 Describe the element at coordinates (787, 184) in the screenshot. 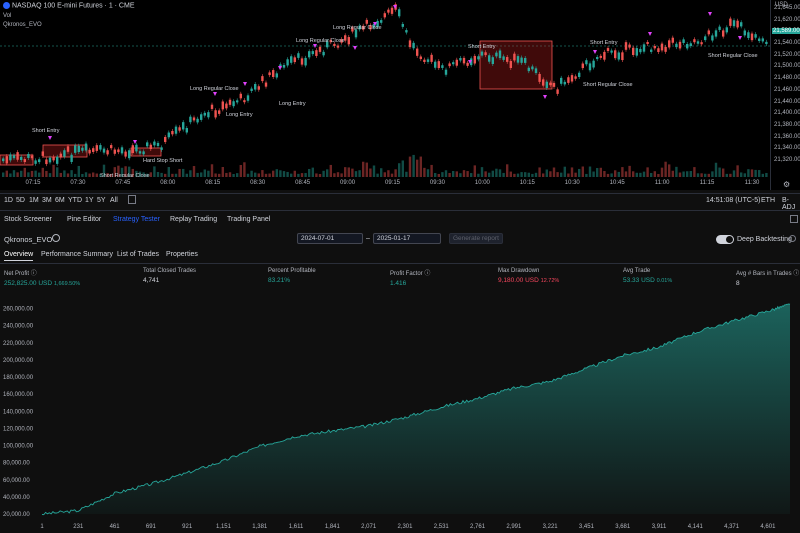

I see `settings-gear-icon: ⚙` at that location.